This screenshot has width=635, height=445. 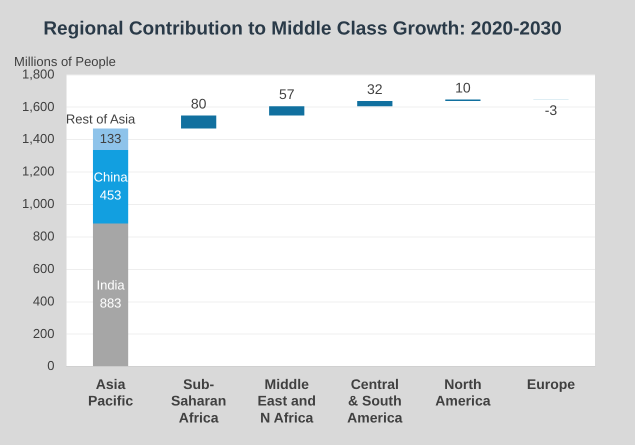 I want to click on y-tick-label: 1,200, so click(x=38, y=171).